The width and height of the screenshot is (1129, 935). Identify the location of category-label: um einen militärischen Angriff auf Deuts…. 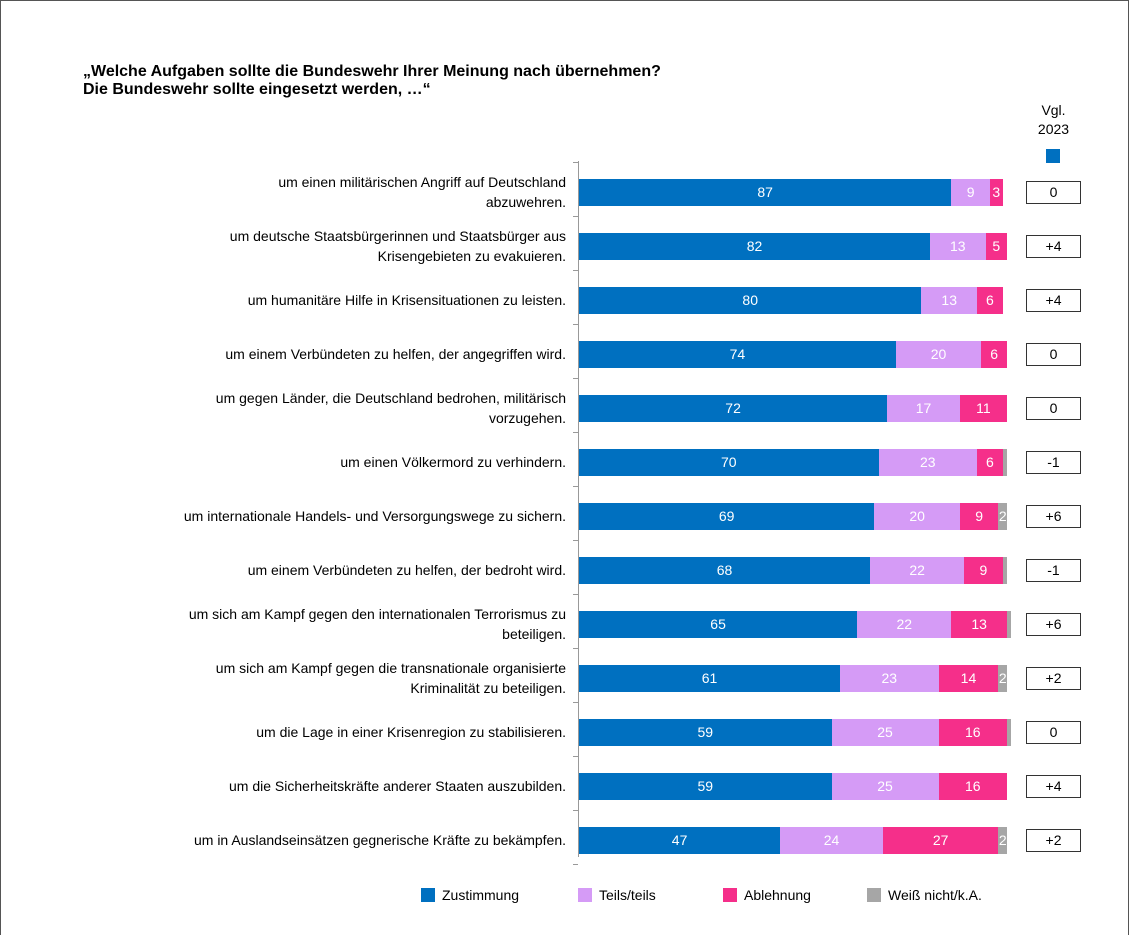
(422, 192).